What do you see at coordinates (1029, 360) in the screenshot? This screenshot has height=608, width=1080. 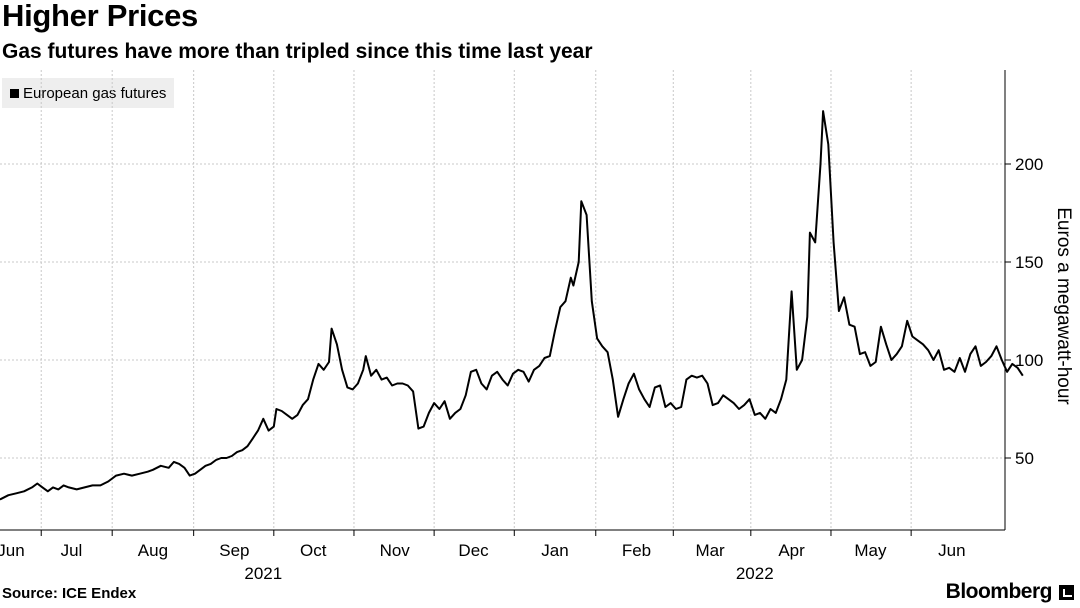 I see `y-tick-label: 100` at bounding box center [1029, 360].